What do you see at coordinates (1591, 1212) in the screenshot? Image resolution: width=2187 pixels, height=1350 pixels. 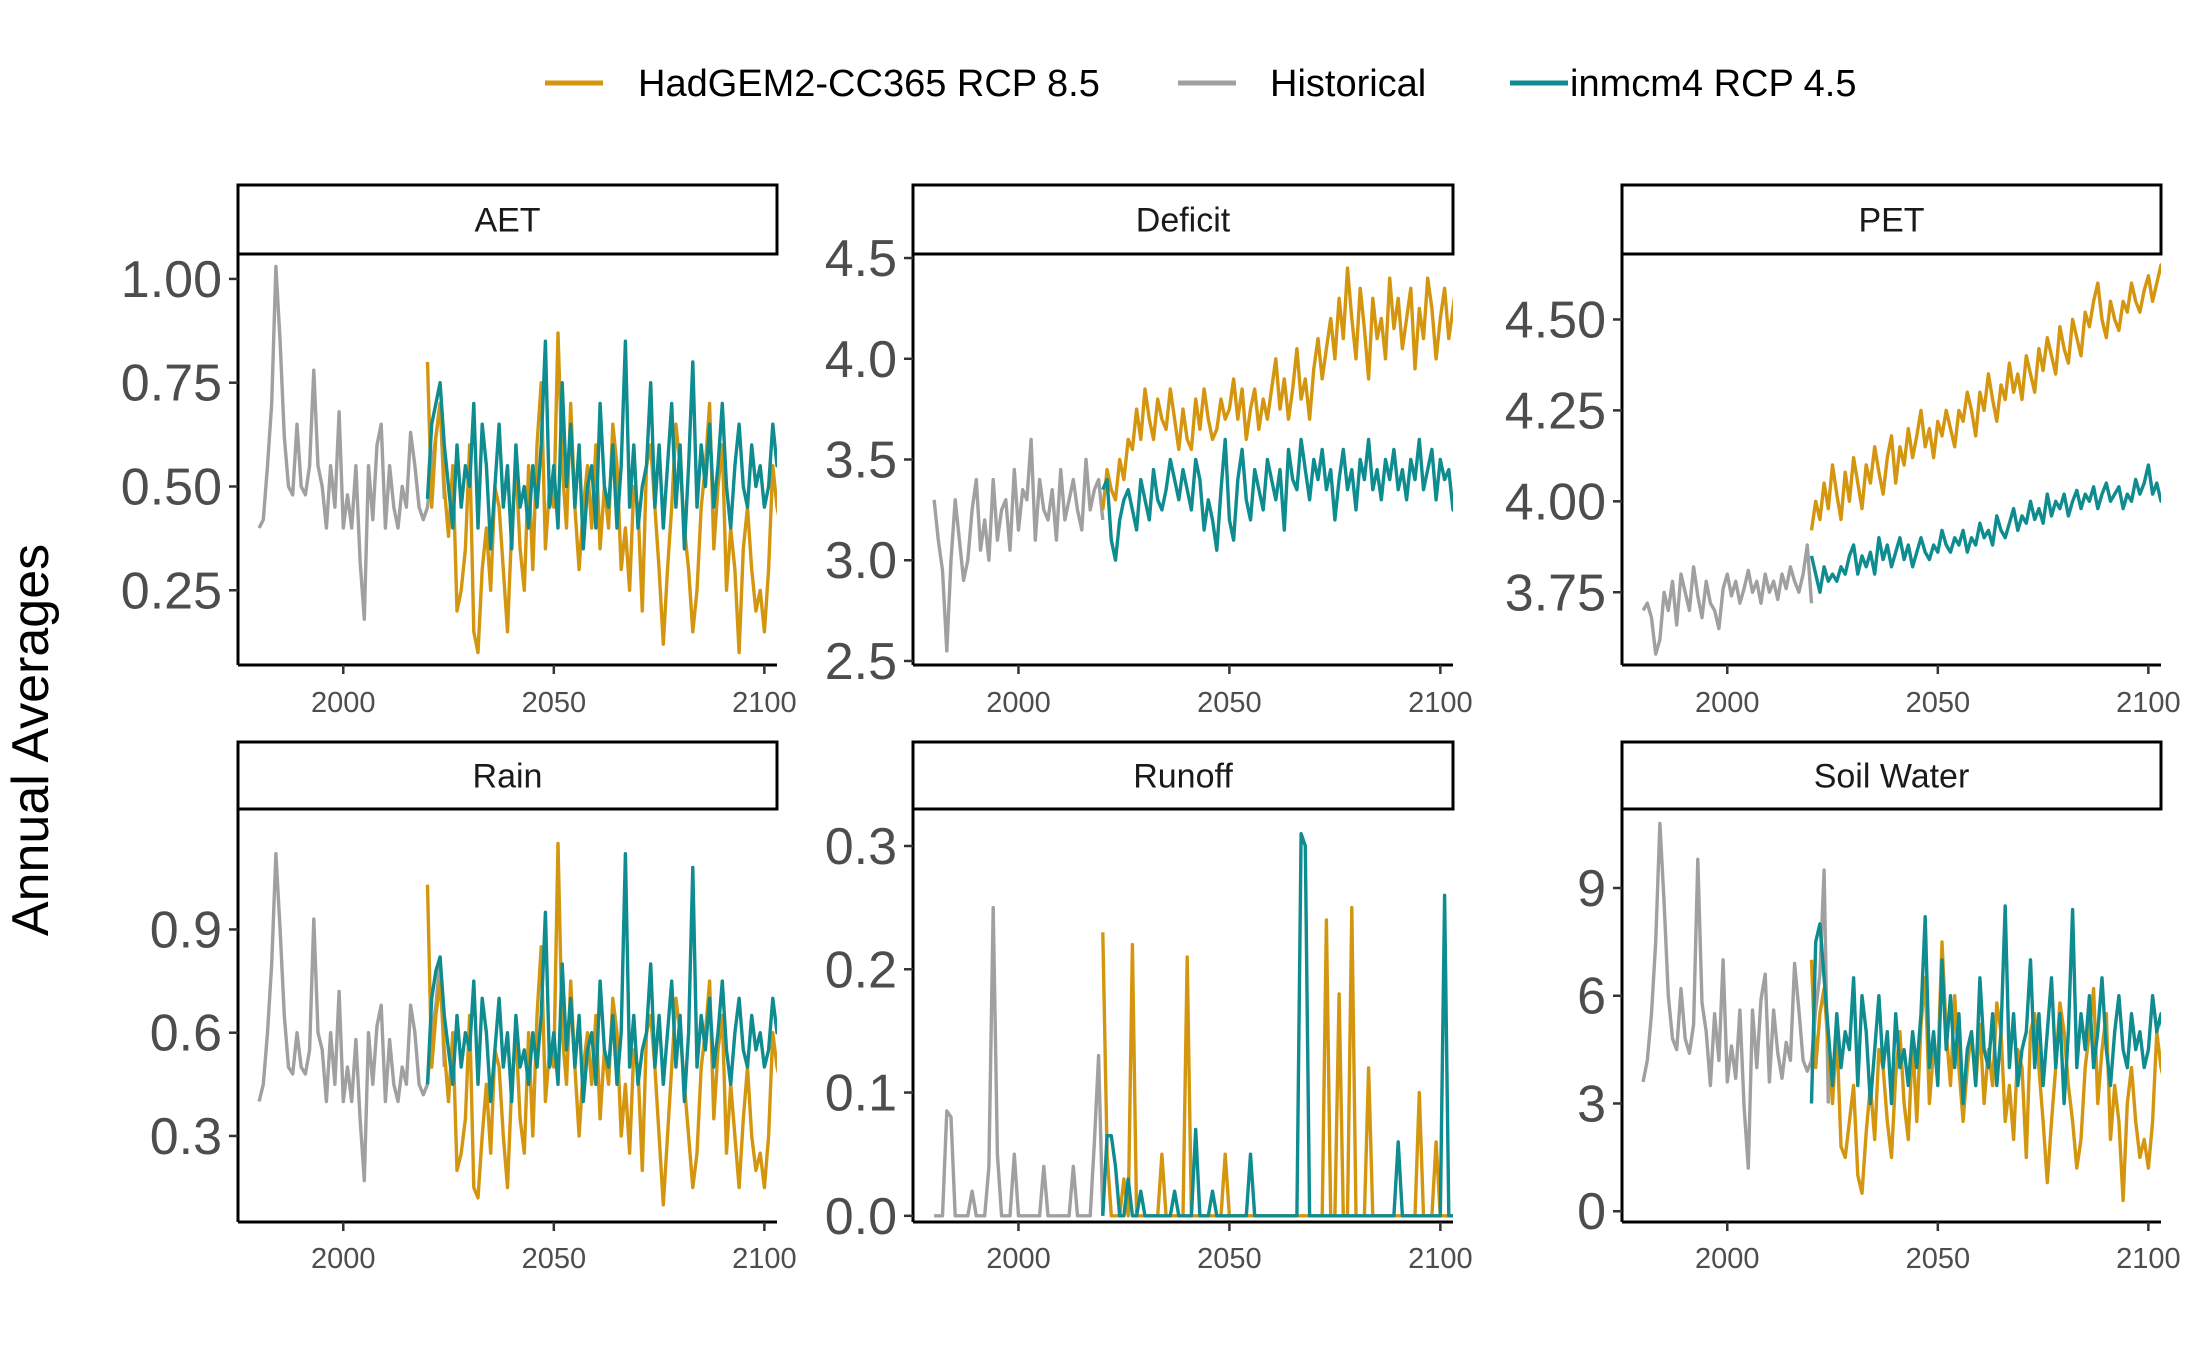 I see `y-tick-label: 0` at bounding box center [1591, 1212].